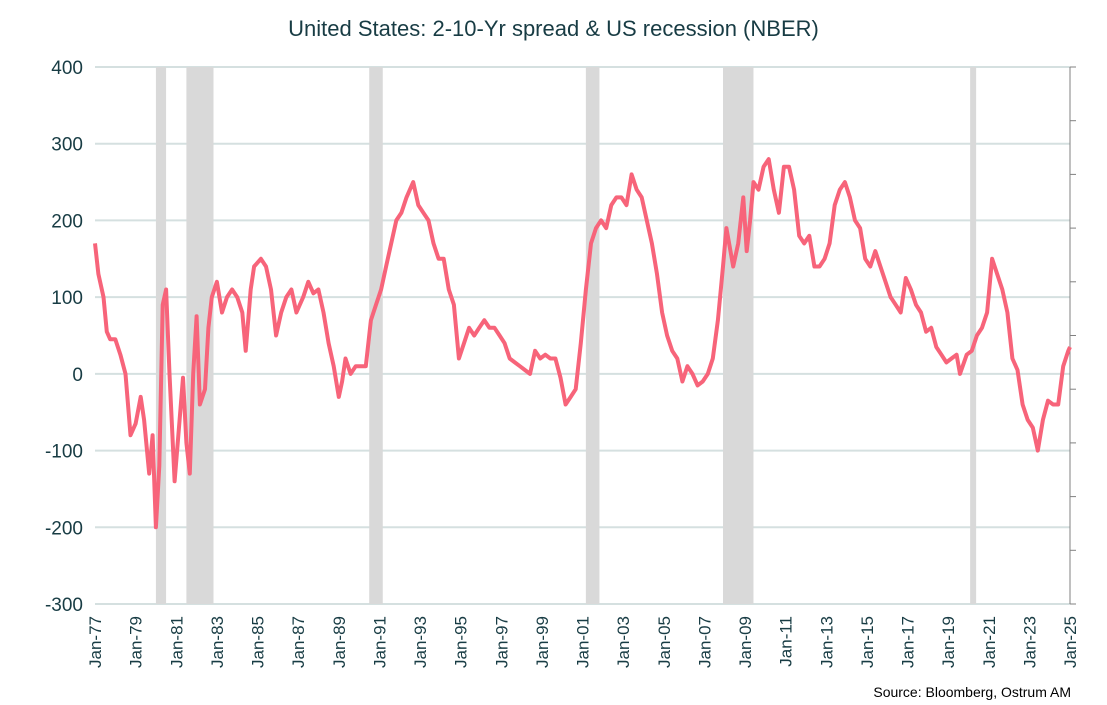 The image size is (1107, 705). I want to click on x-tick-label: Jan-11, so click(786, 641).